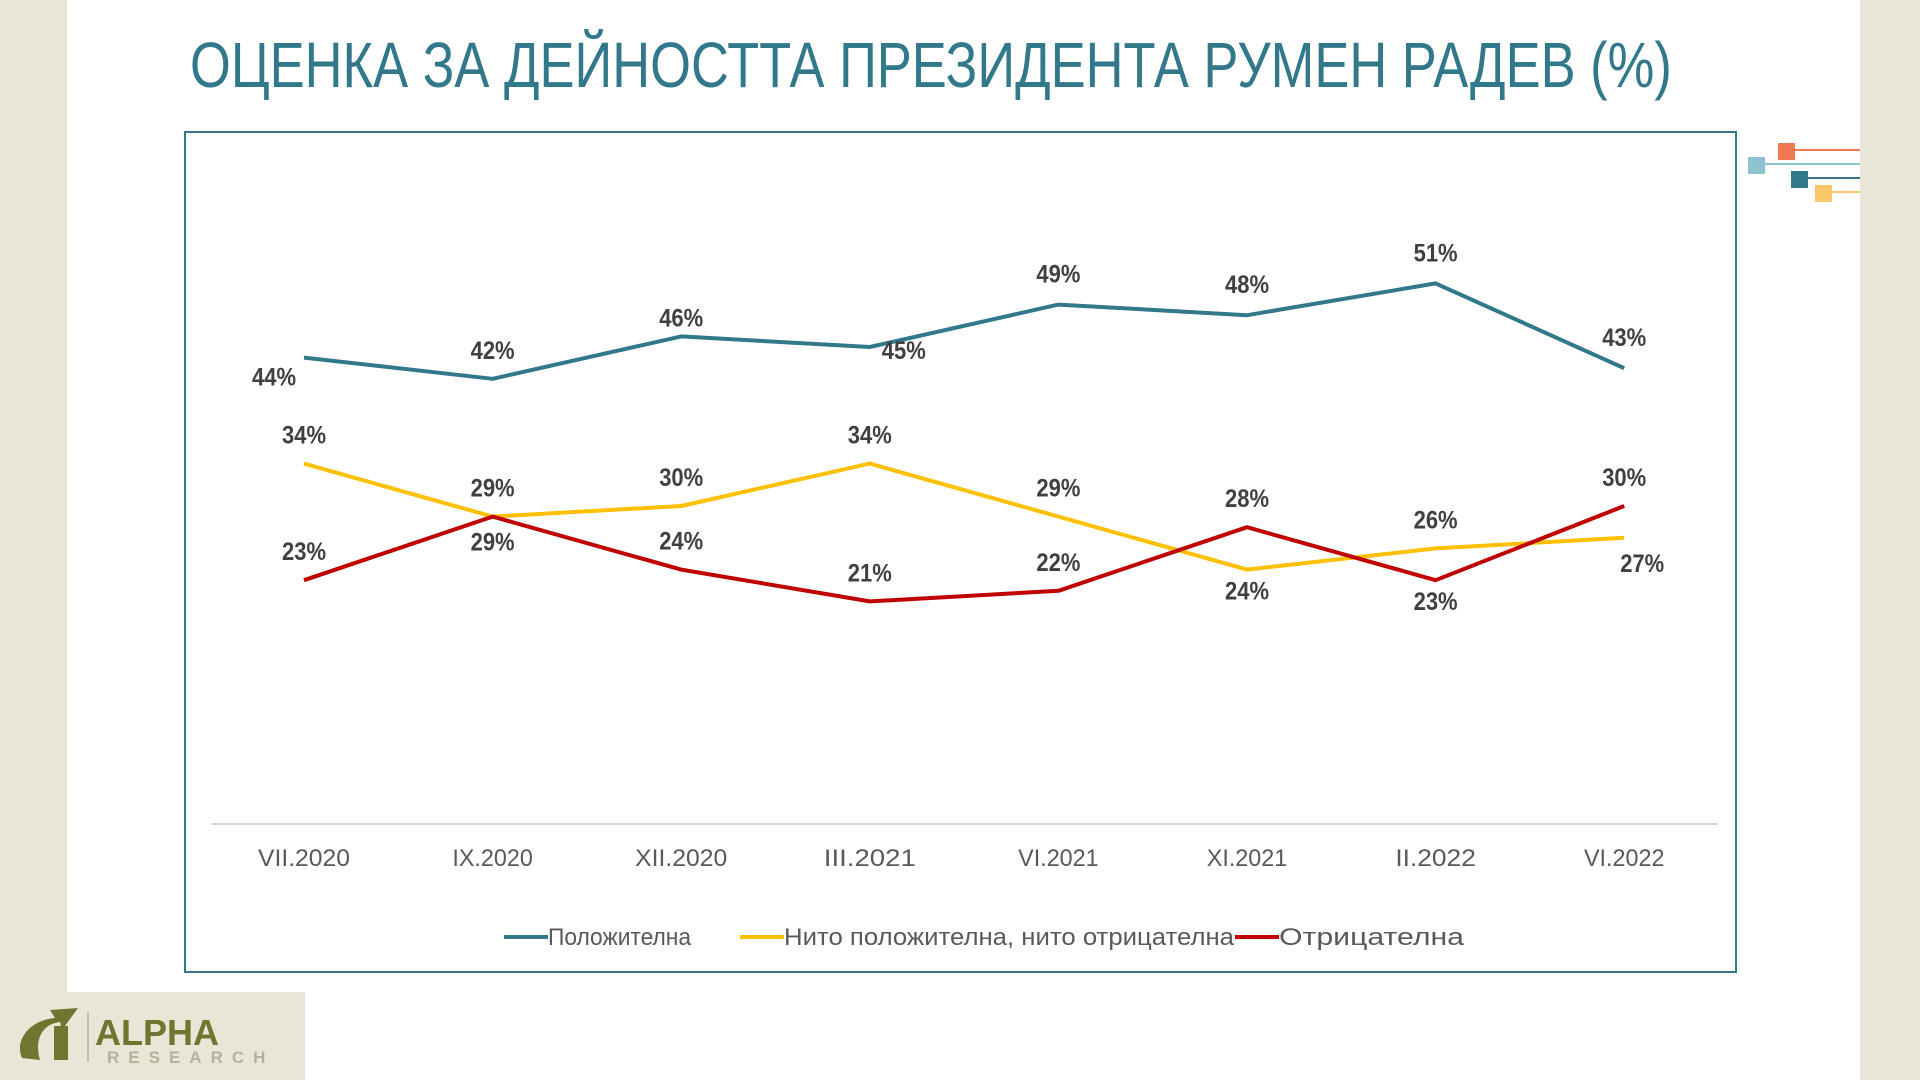 The width and height of the screenshot is (1920, 1080). What do you see at coordinates (1890, 540) in the screenshot?
I see `right-decor-stripe` at bounding box center [1890, 540].